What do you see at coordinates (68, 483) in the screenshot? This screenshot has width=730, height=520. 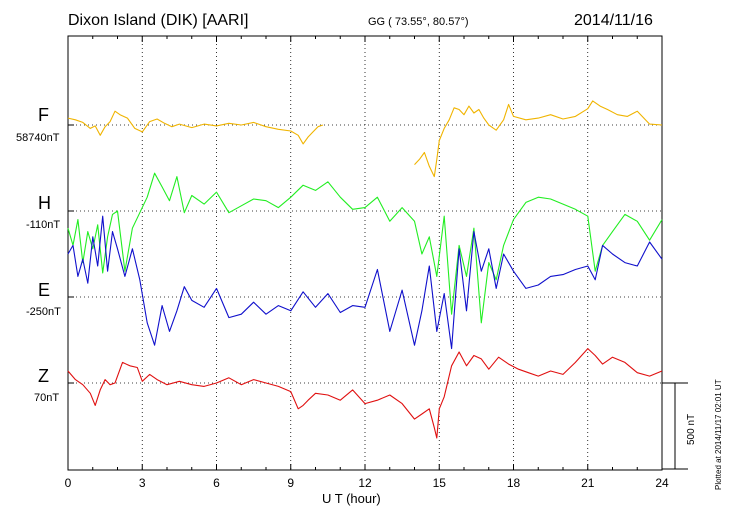 I see `x-tick-label: 0` at bounding box center [68, 483].